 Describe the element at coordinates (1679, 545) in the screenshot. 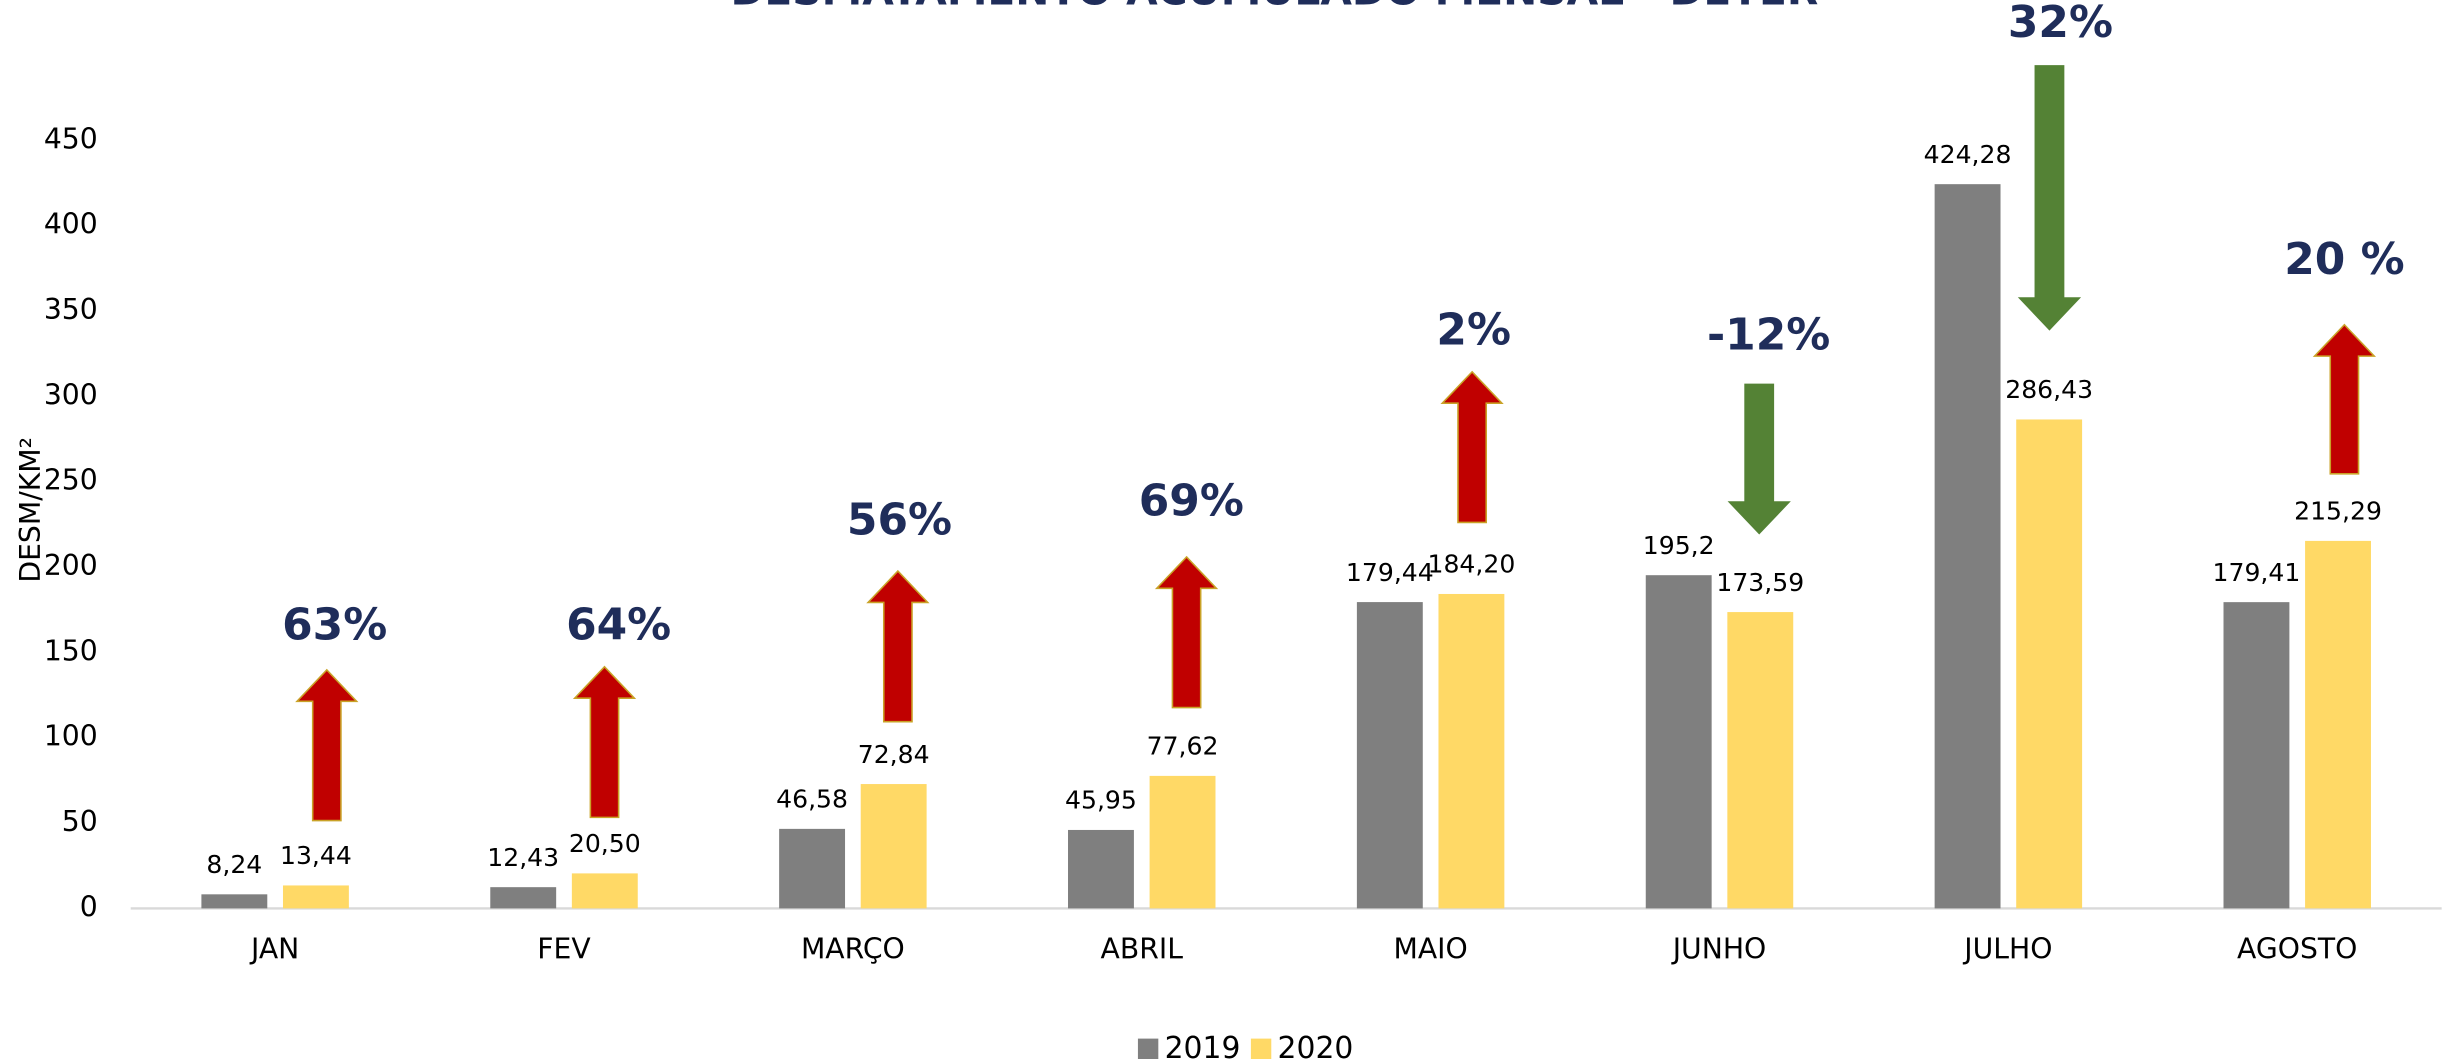

I see `data-label: 195,2` at that location.